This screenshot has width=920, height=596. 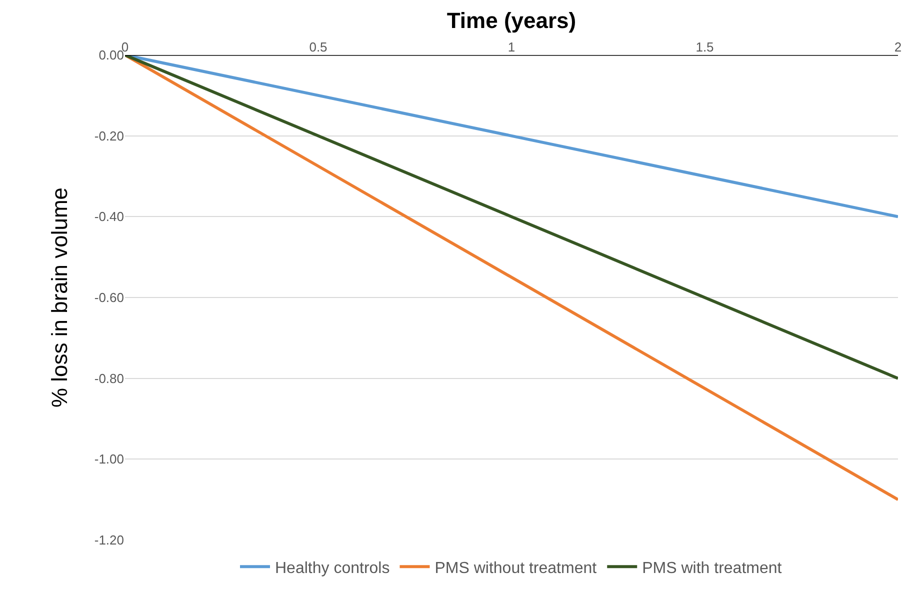 I want to click on legend-label: Healthy controls, so click(x=332, y=568).